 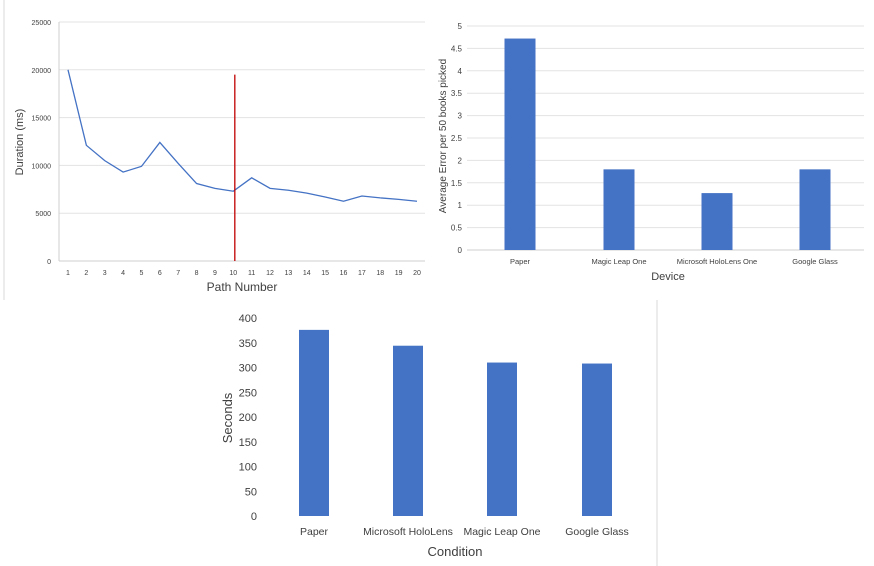 What do you see at coordinates (233, 273) in the screenshot?
I see `c1-x-tick-label: 10` at bounding box center [233, 273].